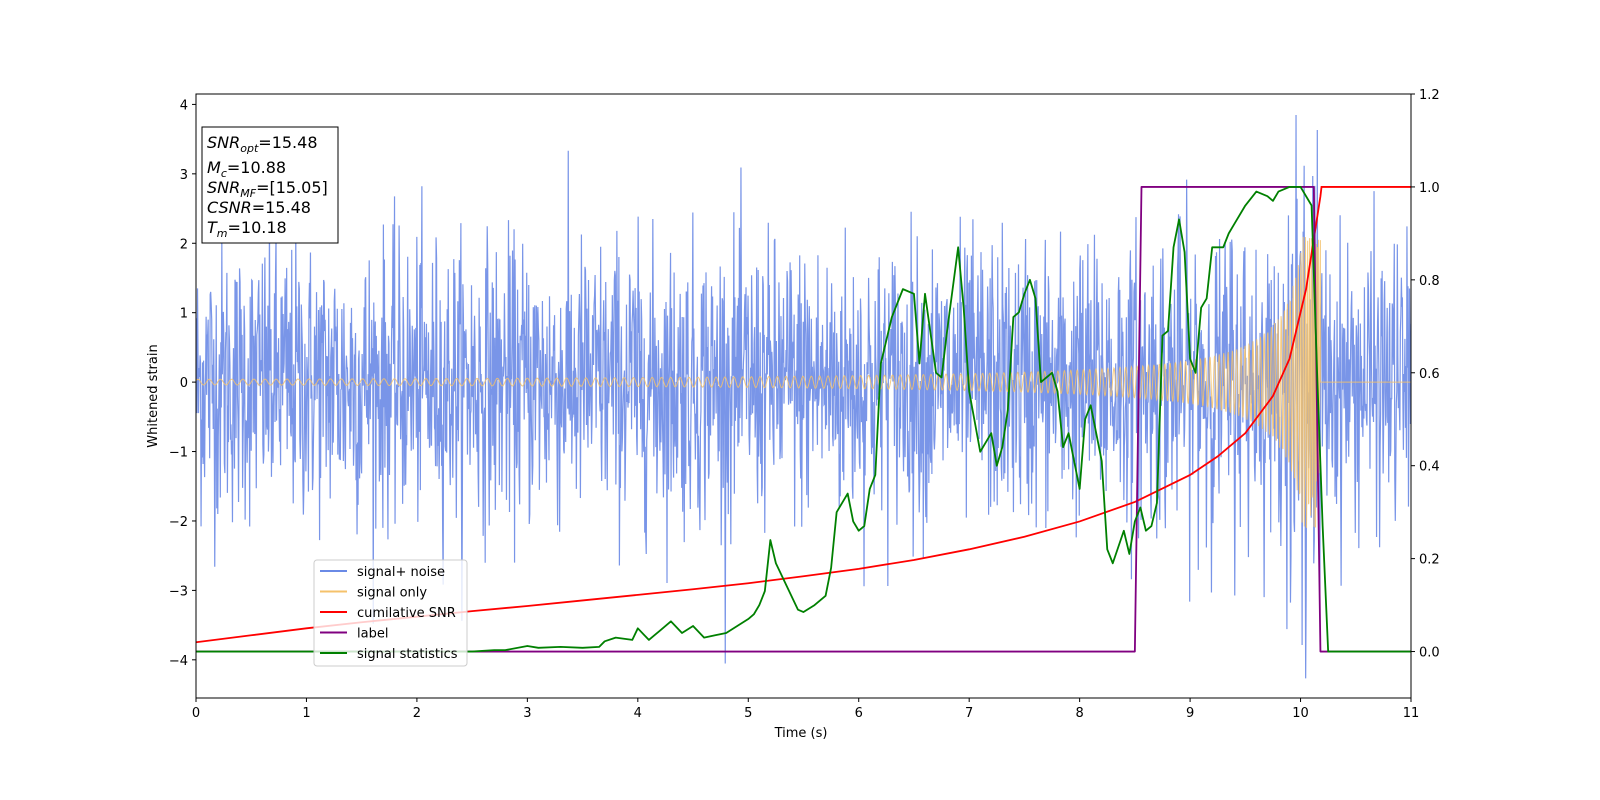  I want to click on y-left-tick-label: −1, so click(178, 453).